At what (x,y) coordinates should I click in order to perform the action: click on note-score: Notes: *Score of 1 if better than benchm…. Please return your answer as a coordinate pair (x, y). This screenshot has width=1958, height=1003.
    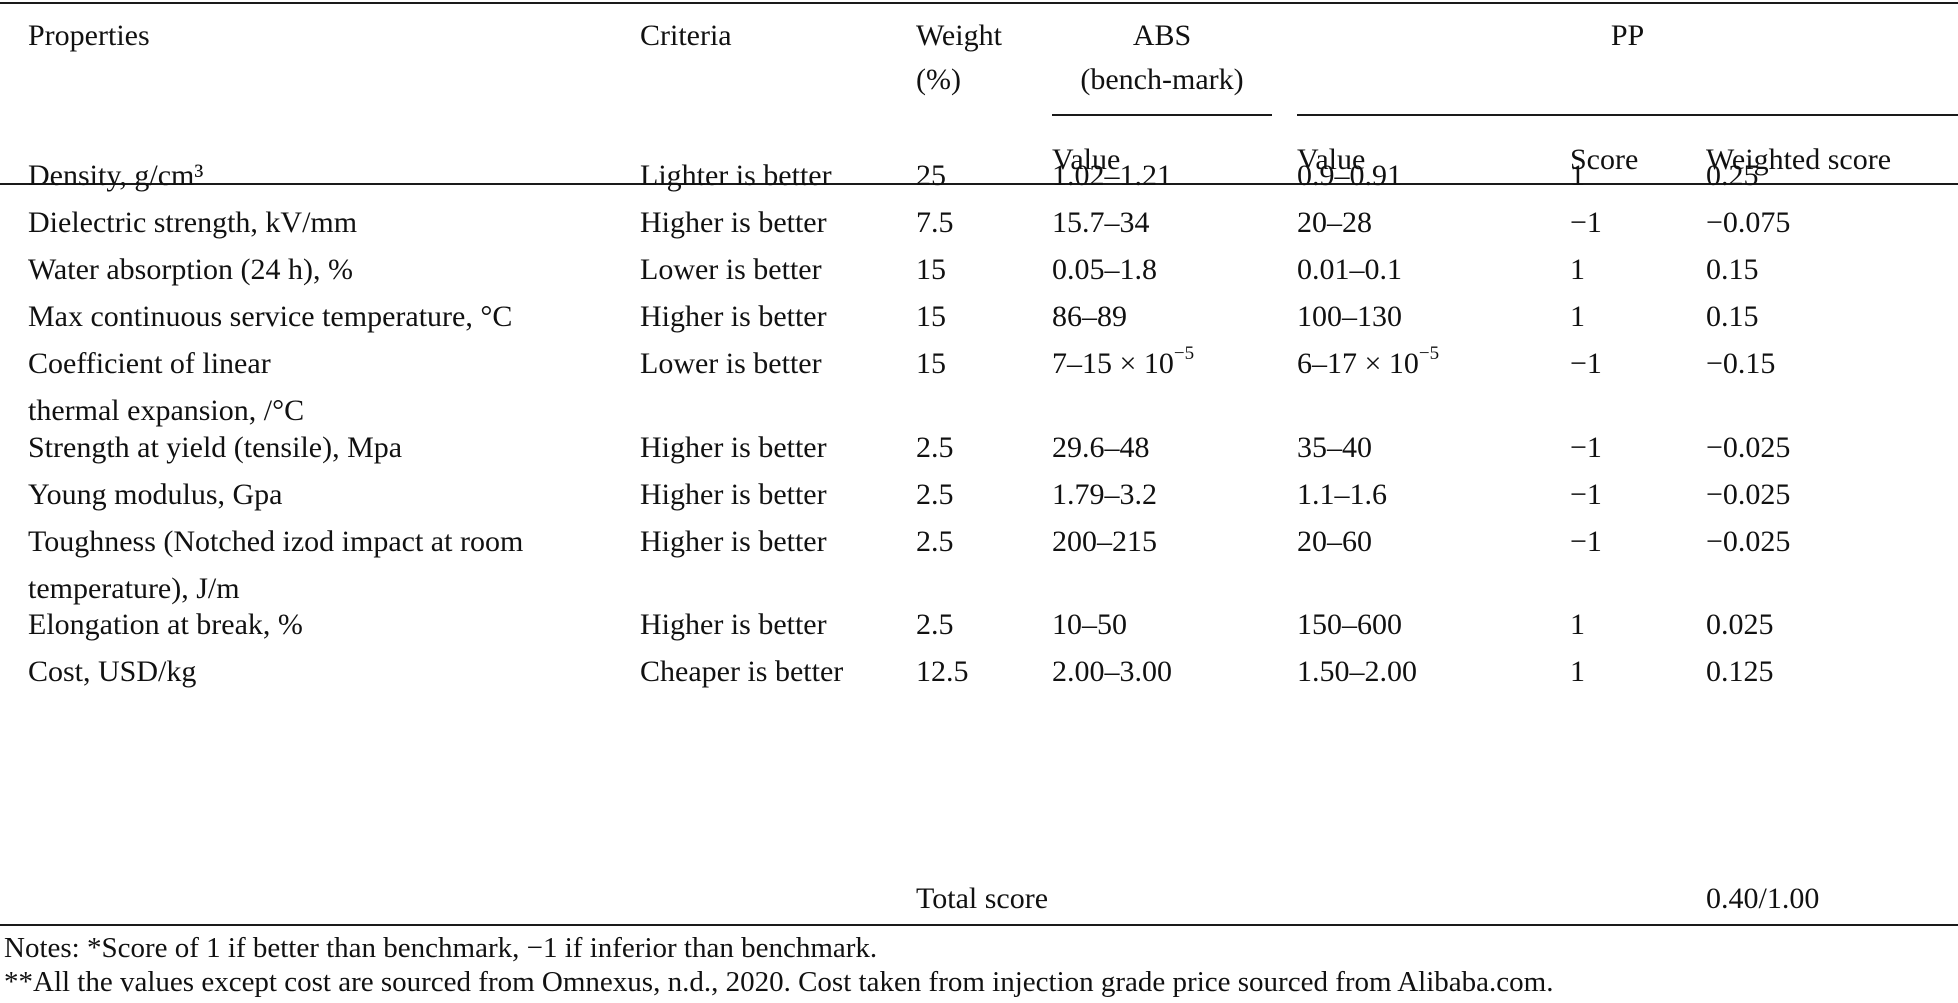
    Looking at the image, I should click on (441, 948).